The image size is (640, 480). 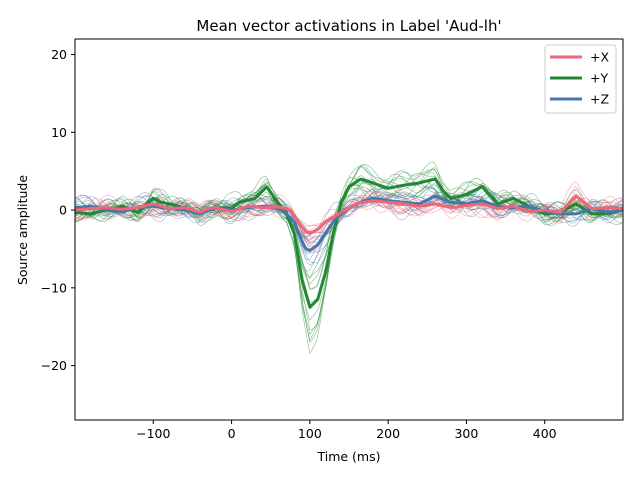 What do you see at coordinates (599, 99) in the screenshot?
I see `legend-label-z: +Z` at bounding box center [599, 99].